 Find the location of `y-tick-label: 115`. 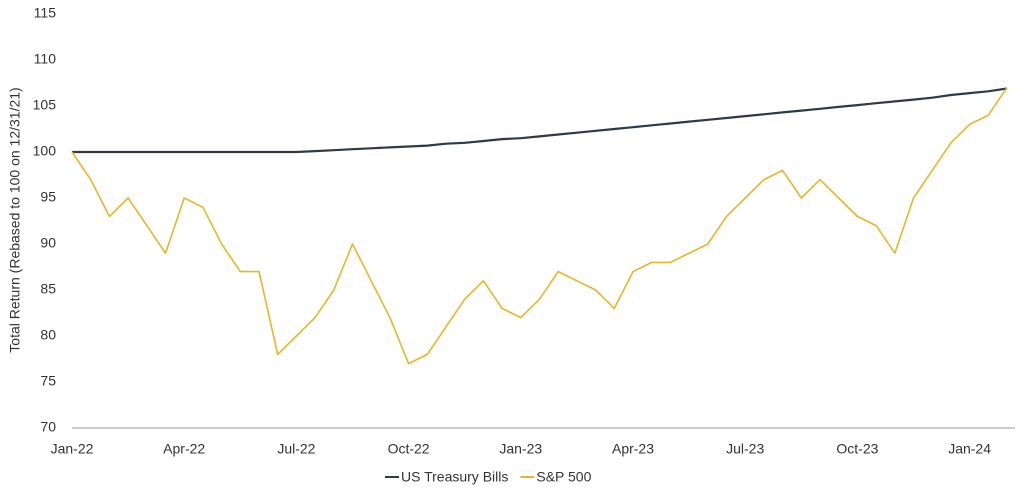

y-tick-label: 115 is located at coordinates (45, 13).